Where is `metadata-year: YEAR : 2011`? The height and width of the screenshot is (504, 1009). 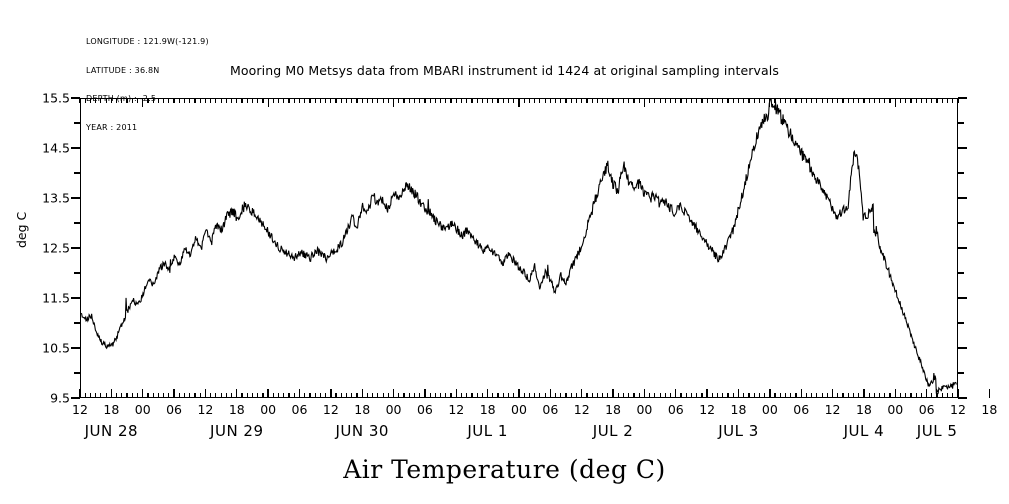 metadata-year: YEAR : 2011 is located at coordinates (112, 127).